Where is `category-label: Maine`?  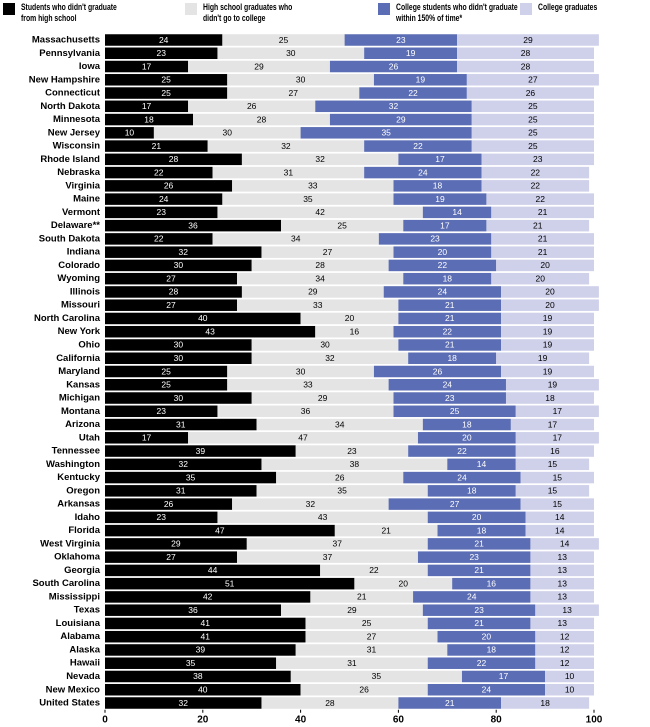
category-label: Maine is located at coordinates (86, 199).